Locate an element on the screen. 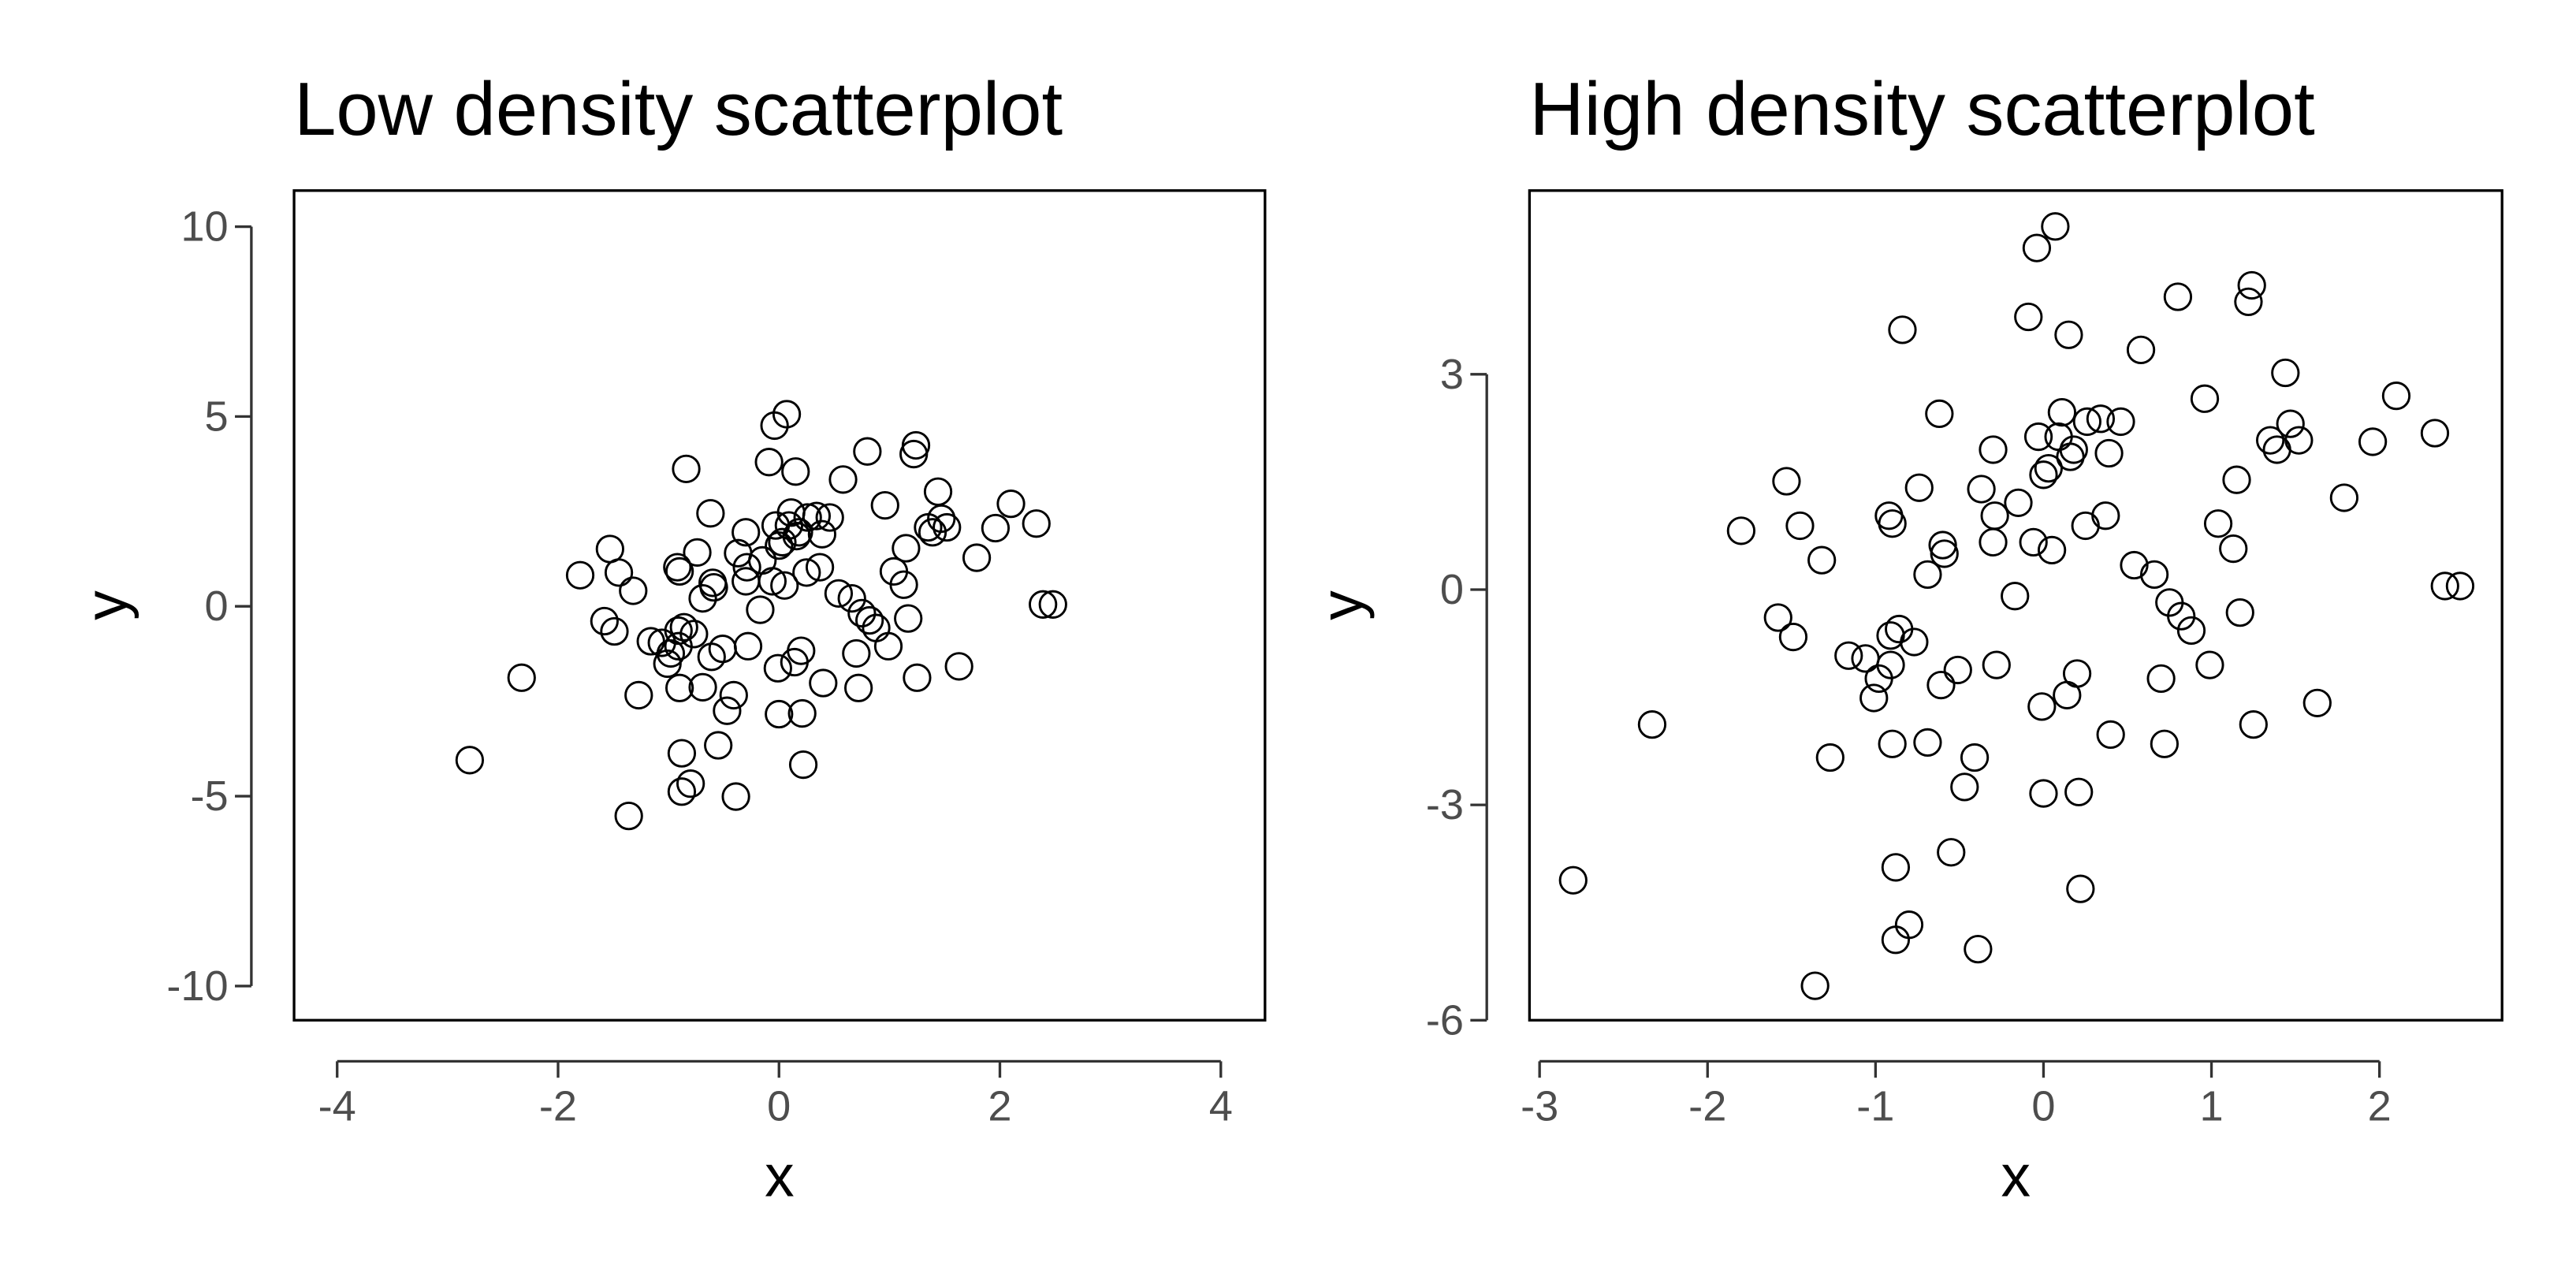 The width and height of the screenshot is (2576, 1288). chart-title: High density scatterplot is located at coordinates (1921, 109).